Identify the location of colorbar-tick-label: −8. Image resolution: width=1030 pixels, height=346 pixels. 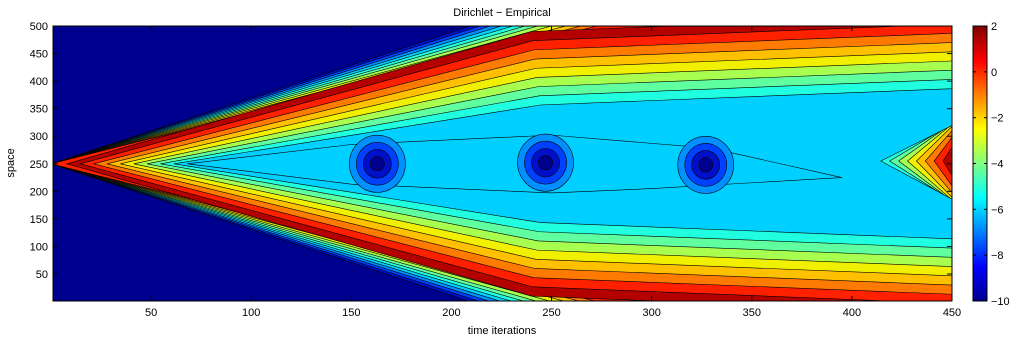
(997, 256).